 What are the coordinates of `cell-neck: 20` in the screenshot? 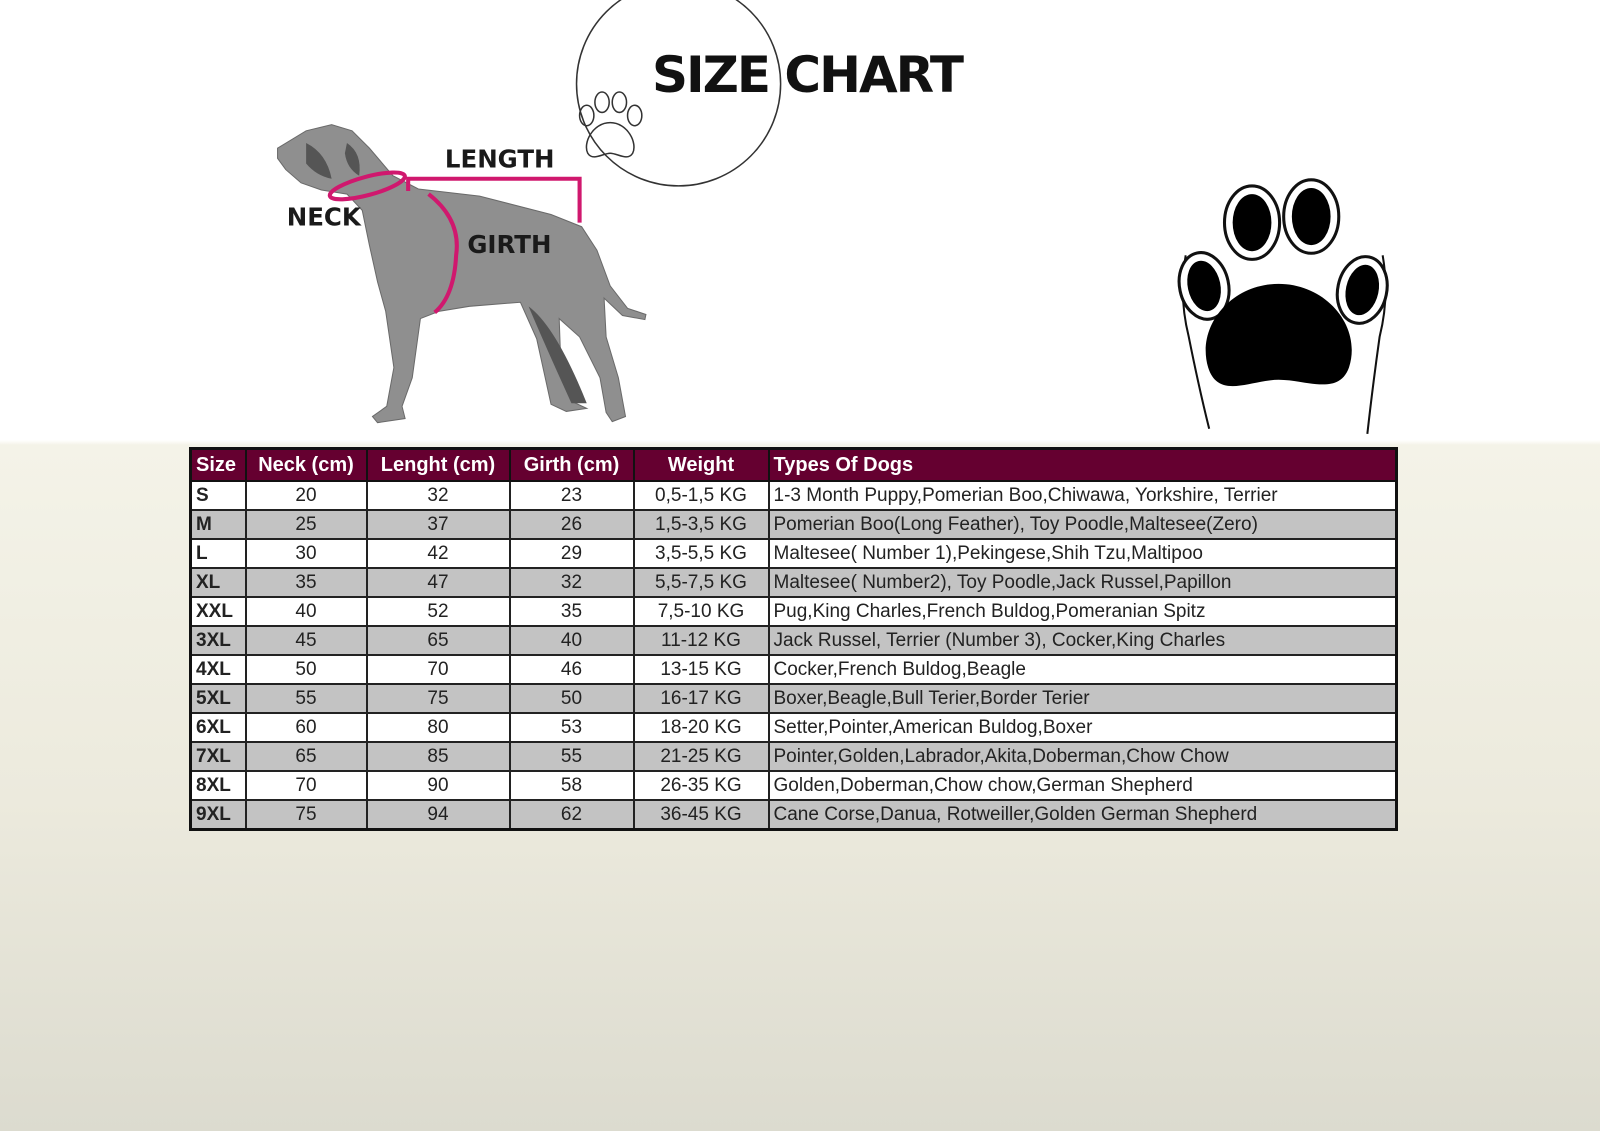 It's located at (306, 495).